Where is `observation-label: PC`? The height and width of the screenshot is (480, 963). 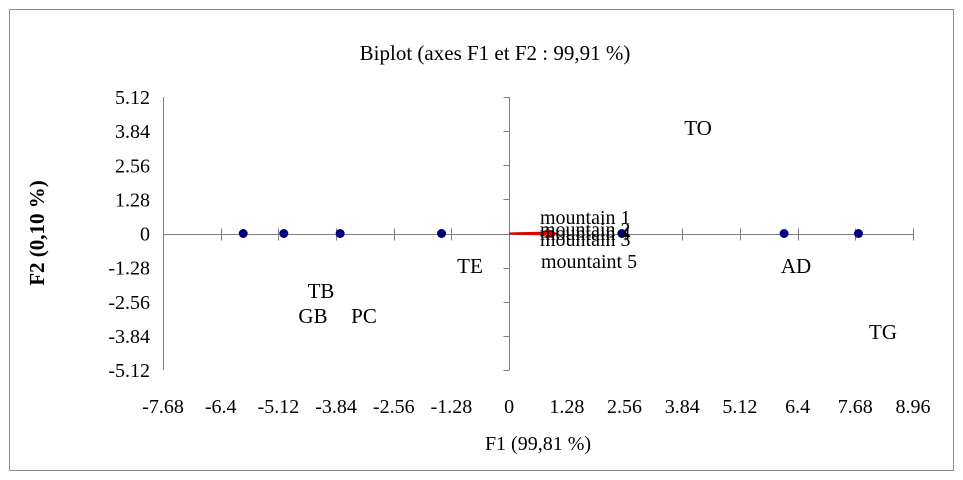
observation-label: PC is located at coordinates (364, 316).